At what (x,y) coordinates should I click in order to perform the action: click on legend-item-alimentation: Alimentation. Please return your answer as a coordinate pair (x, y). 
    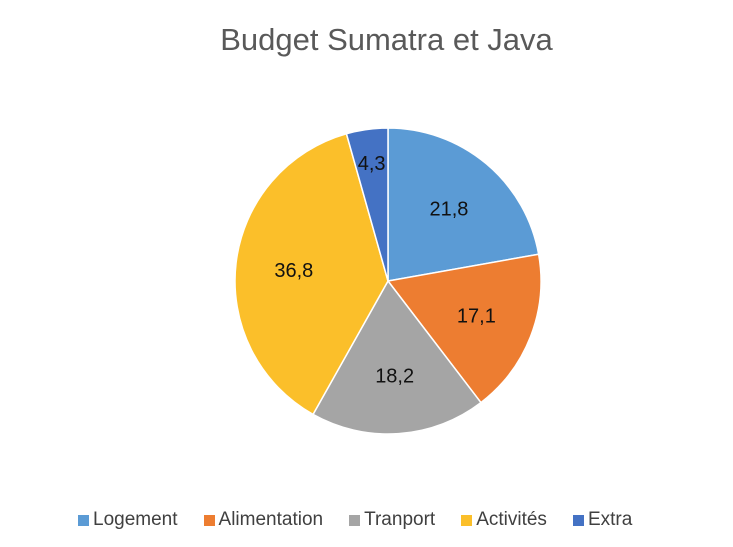
    Looking at the image, I should click on (263, 520).